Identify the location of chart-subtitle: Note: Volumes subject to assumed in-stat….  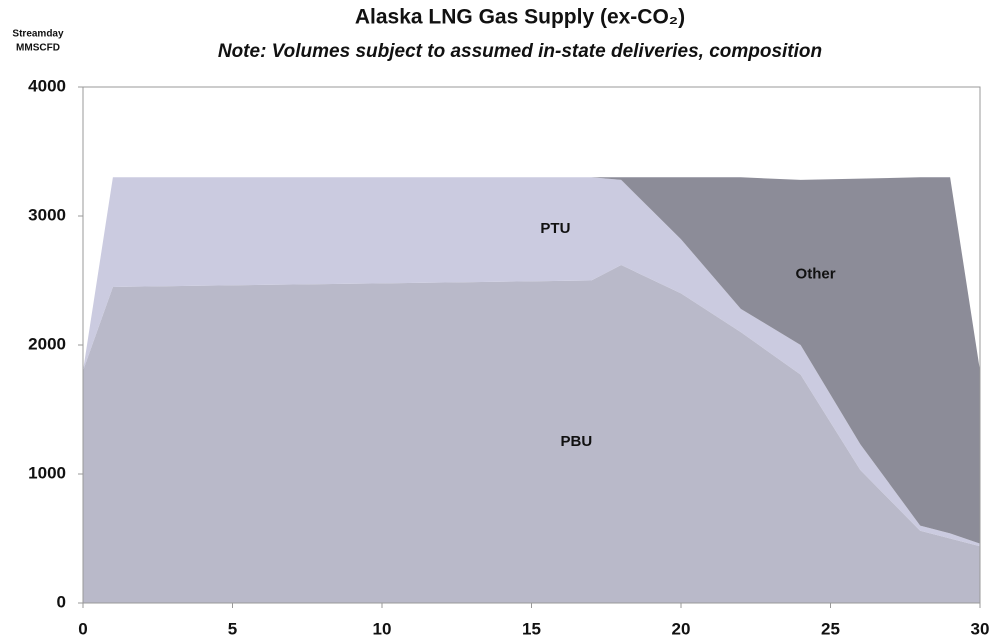
(520, 51).